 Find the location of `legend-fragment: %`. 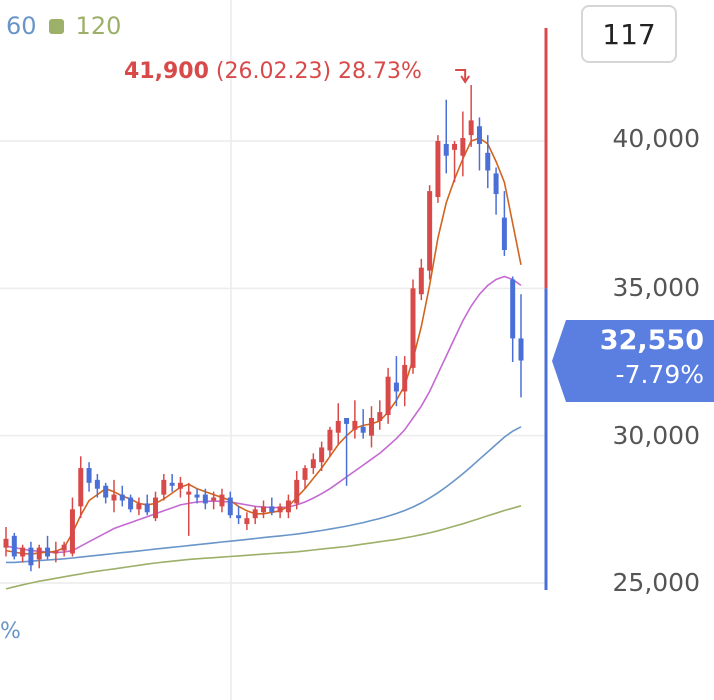

legend-fragment: % is located at coordinates (10, 631).